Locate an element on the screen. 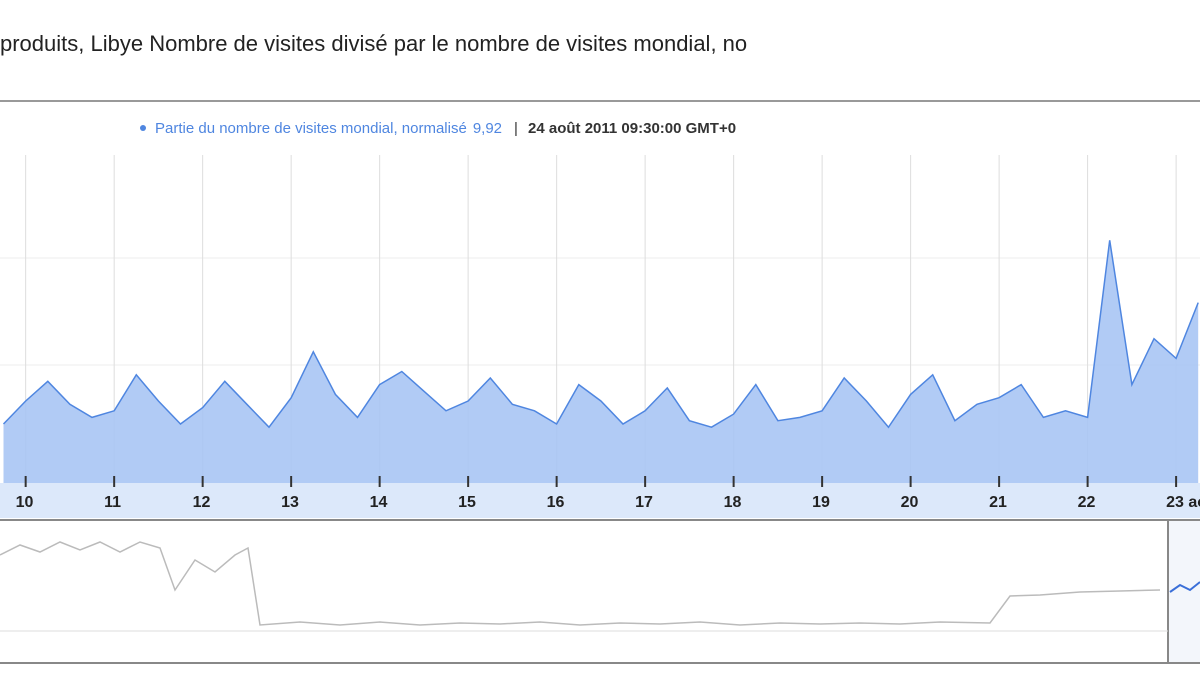 The height and width of the screenshot is (675, 1200). x-axis: 10 11 12 13 14 15 16 17 18 19 20 21 22 23 août is located at coordinates (608, 493).